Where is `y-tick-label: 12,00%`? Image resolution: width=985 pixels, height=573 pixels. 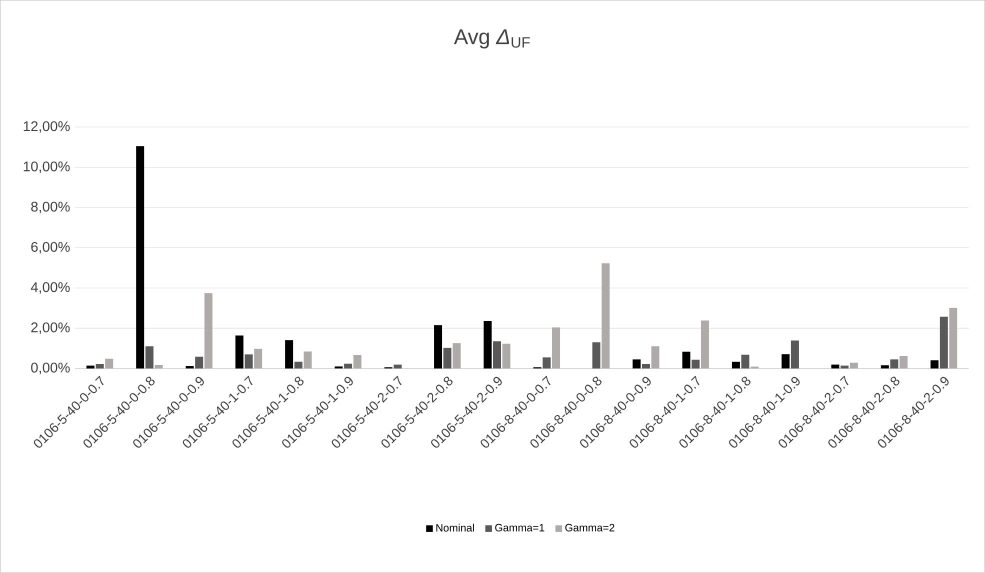
y-tick-label: 12,00% is located at coordinates (47, 127).